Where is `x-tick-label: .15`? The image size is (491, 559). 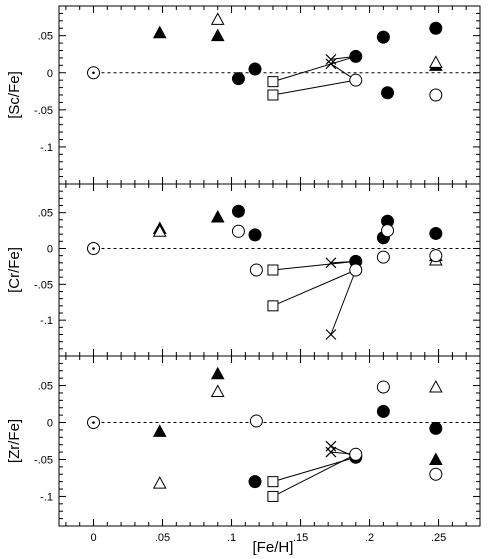
x-tick-label: .15 is located at coordinates (300, 538).